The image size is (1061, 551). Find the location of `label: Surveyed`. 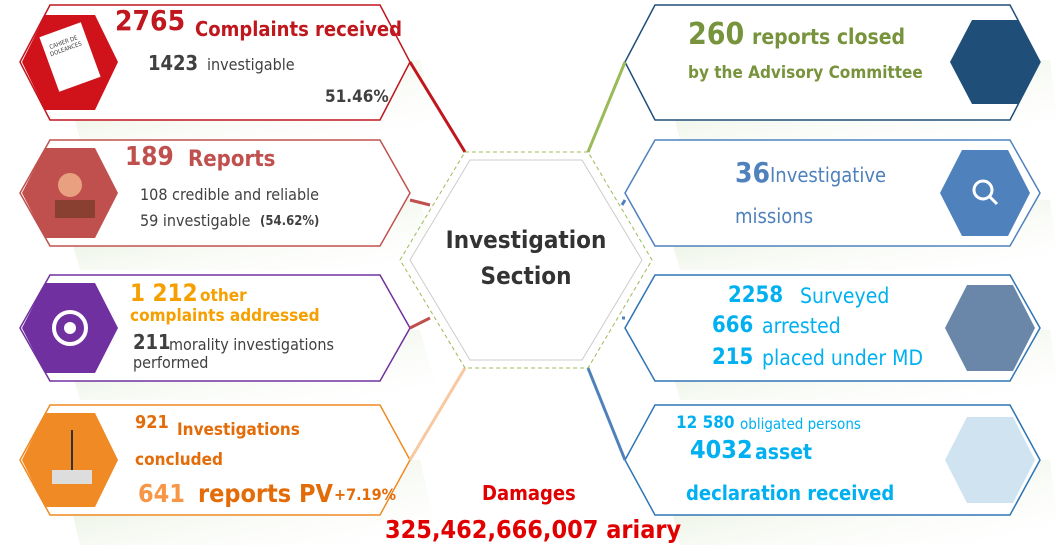

label: Surveyed is located at coordinates (845, 296).